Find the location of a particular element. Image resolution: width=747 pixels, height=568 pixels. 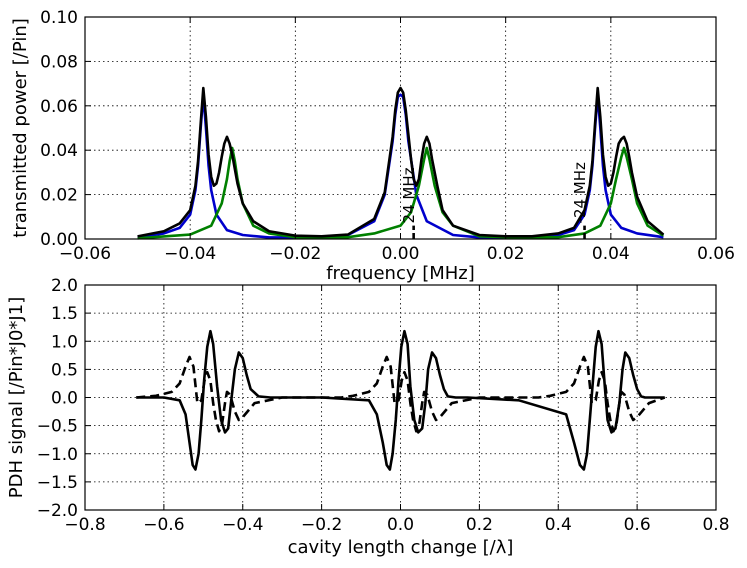

x-tick-label: −0.6 is located at coordinates (163, 525).